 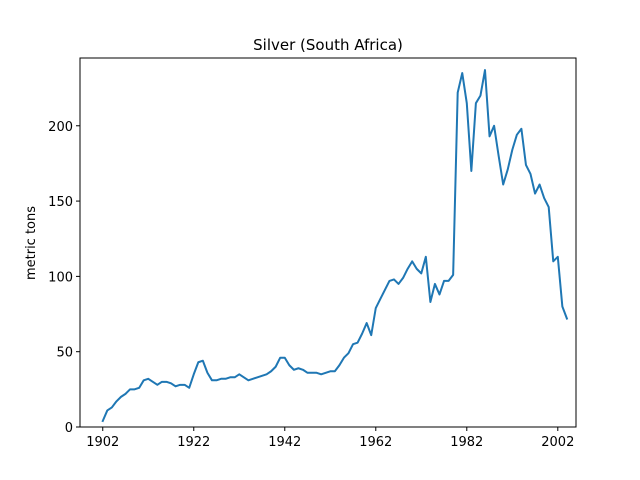 I want to click on y-axis-label: metric tons, so click(x=31, y=243).